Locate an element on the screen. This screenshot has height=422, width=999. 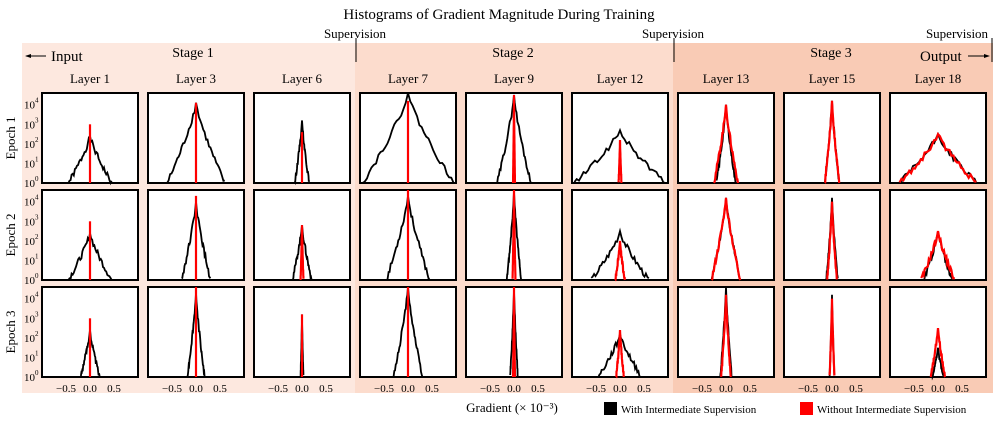
layer-title: Layer 18 is located at coordinates (938, 78).